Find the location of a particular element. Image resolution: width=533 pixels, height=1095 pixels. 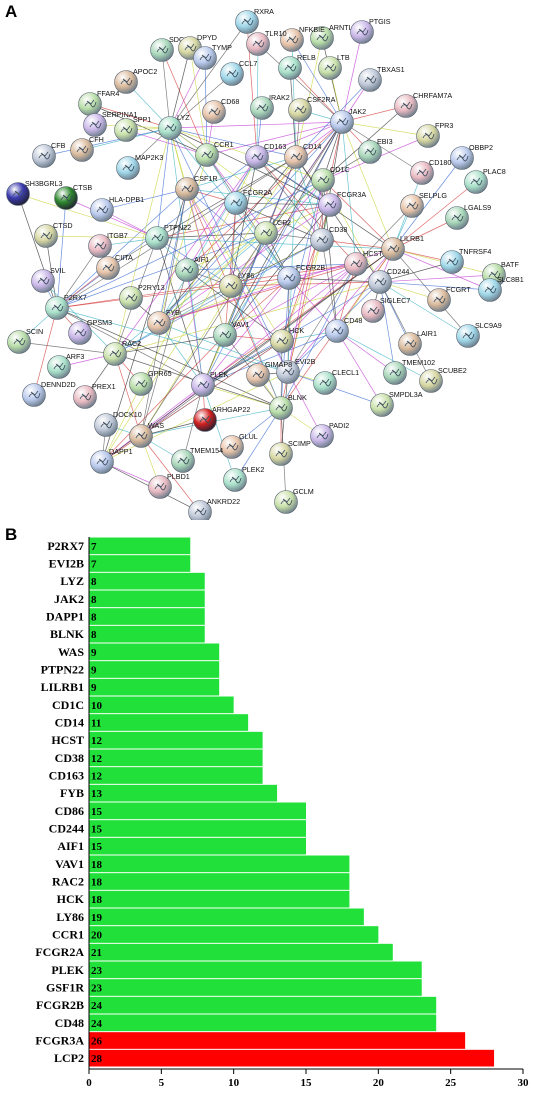

network-node-fyb: FYB is located at coordinates (163, 321).